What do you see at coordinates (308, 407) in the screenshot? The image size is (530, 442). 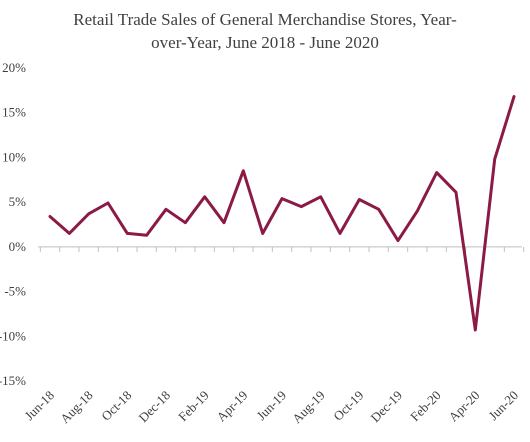 I see `x-tick-label: Aug-19` at bounding box center [308, 407].